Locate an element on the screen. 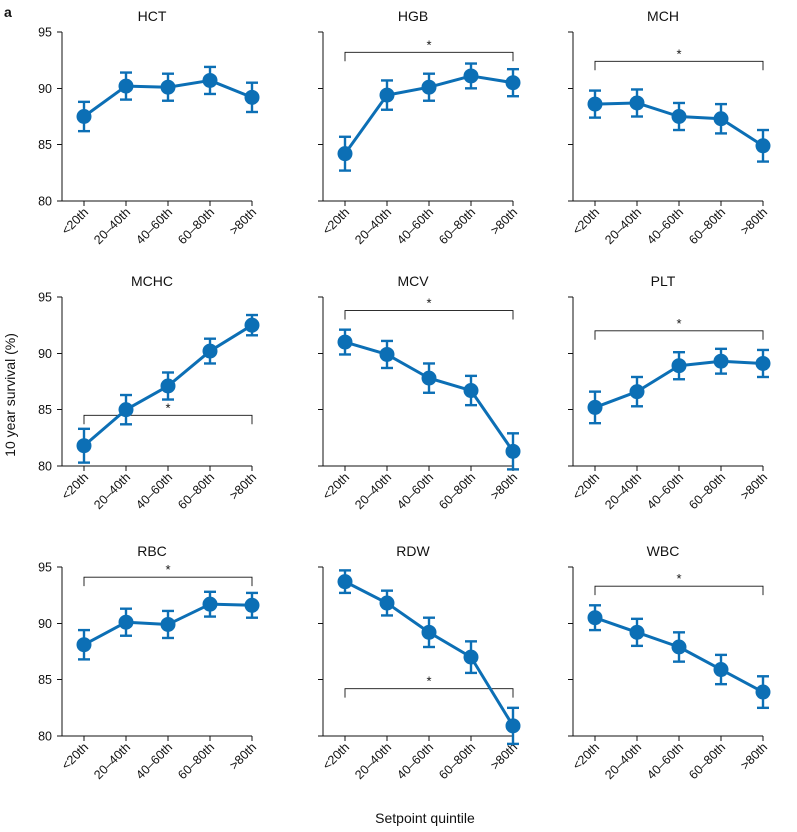 The height and width of the screenshot is (832, 797). chart-panel-mch: MCH <20th 20–40th 40–60th 60–80th >80th * is located at coordinates (669, 127).